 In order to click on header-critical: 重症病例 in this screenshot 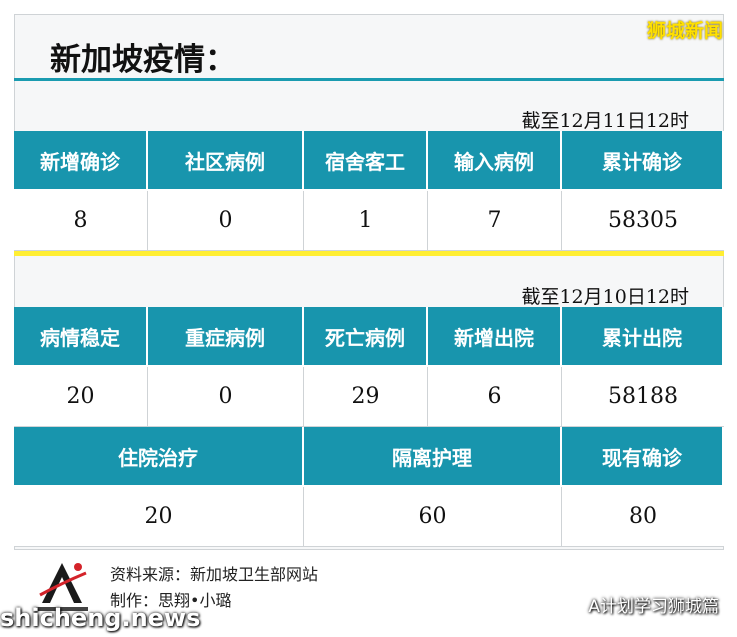, I will do `click(226, 337)`.